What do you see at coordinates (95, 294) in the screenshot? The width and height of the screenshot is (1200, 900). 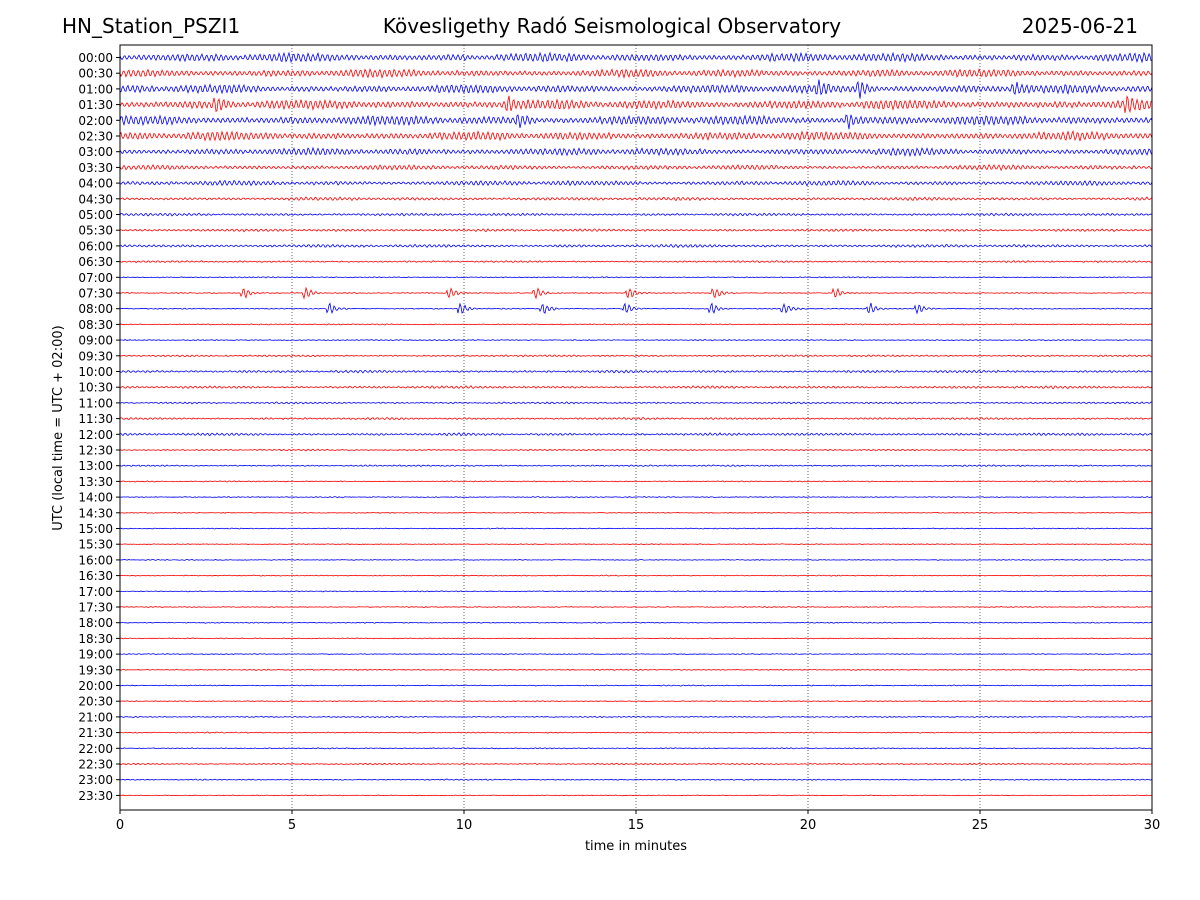 I see `y-tick-label: 07:30` at bounding box center [95, 294].